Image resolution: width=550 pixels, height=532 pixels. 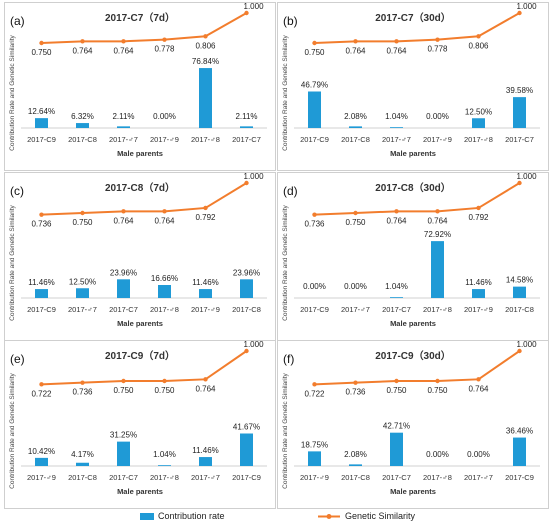 What do you see at coordinates (314, 444) in the screenshot?
I see `contribution-label: 18.75%` at bounding box center [314, 444].